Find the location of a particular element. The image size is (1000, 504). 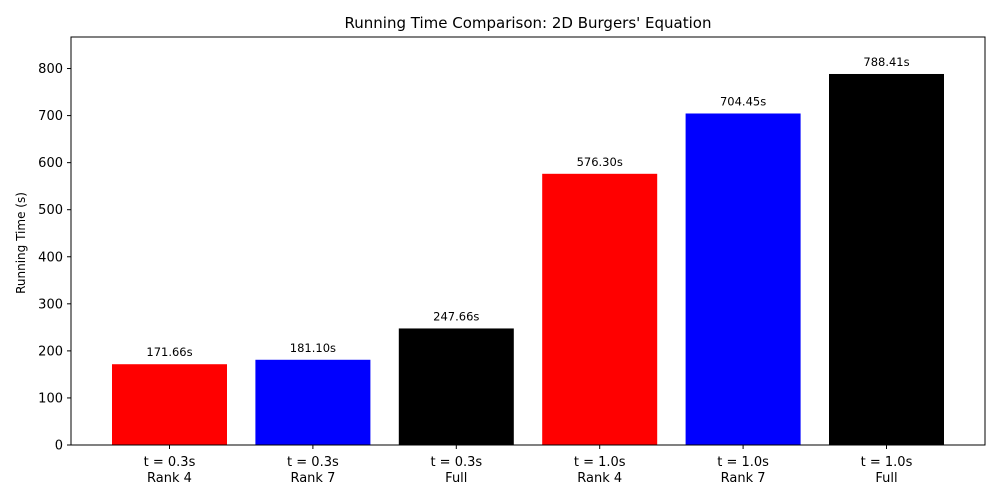

bar-value-label: 247.66s is located at coordinates (456, 316).